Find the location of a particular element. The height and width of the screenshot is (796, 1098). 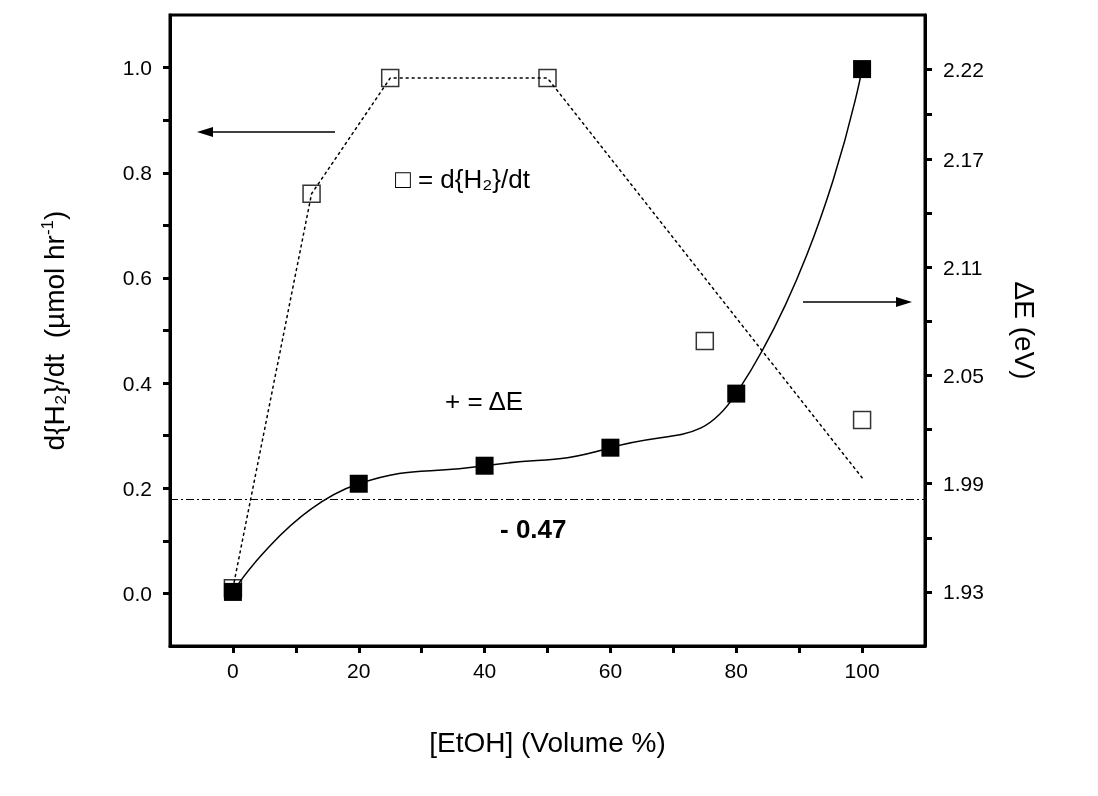

x-axis-title: [EtOH] (Volume %) is located at coordinates (547, 742).